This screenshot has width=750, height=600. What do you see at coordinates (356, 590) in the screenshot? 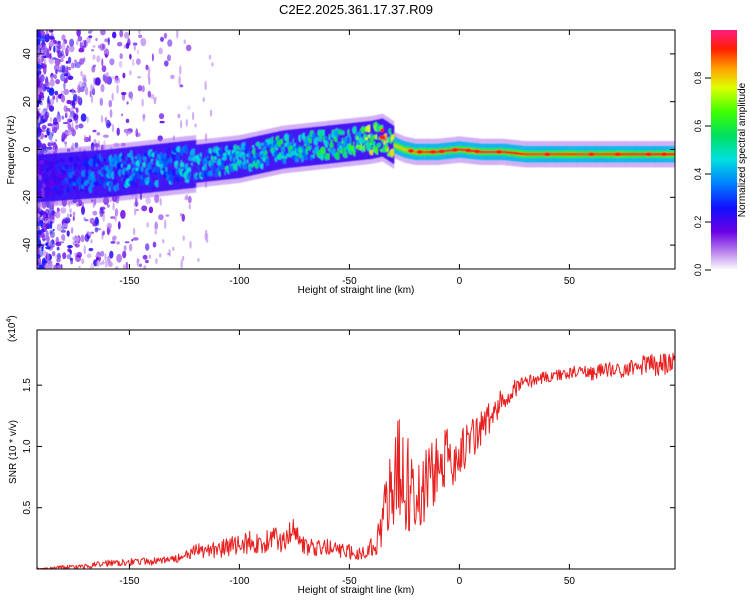
I see `snr-x-label: Height of straight line (km)` at bounding box center [356, 590].